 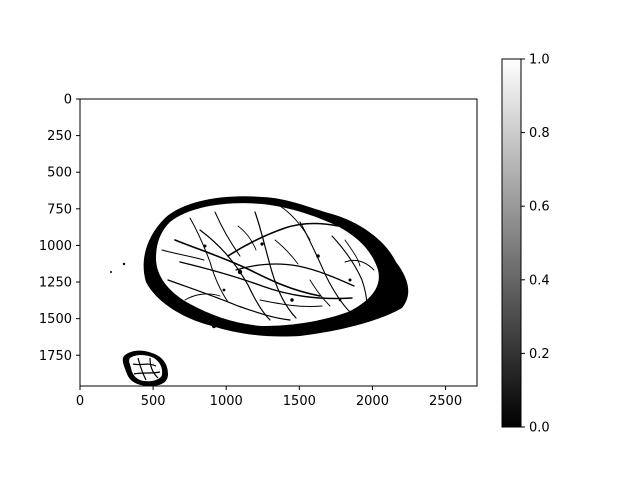 I want to click on y-tick-label: 250, so click(x=59, y=136).